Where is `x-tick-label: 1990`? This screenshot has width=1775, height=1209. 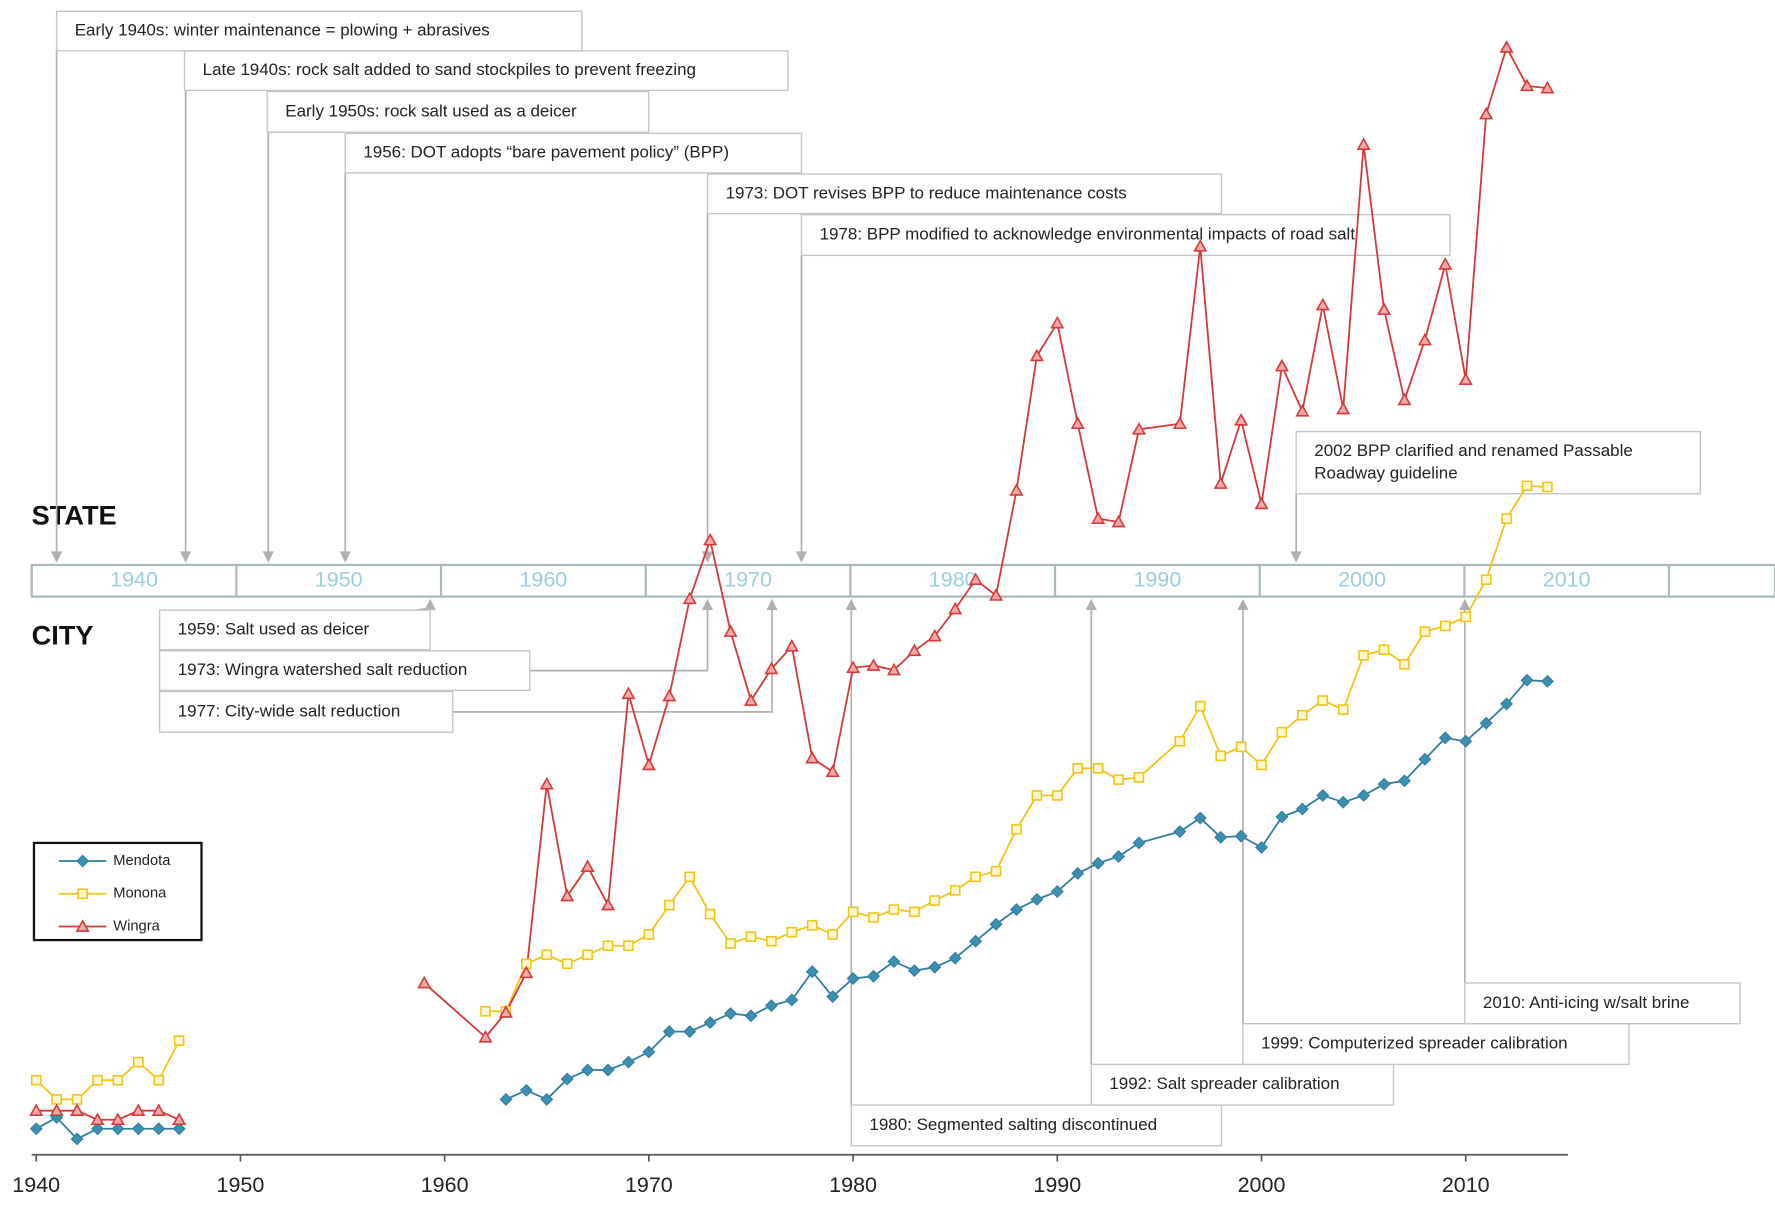
x-tick-label: 1990 is located at coordinates (1057, 1185).